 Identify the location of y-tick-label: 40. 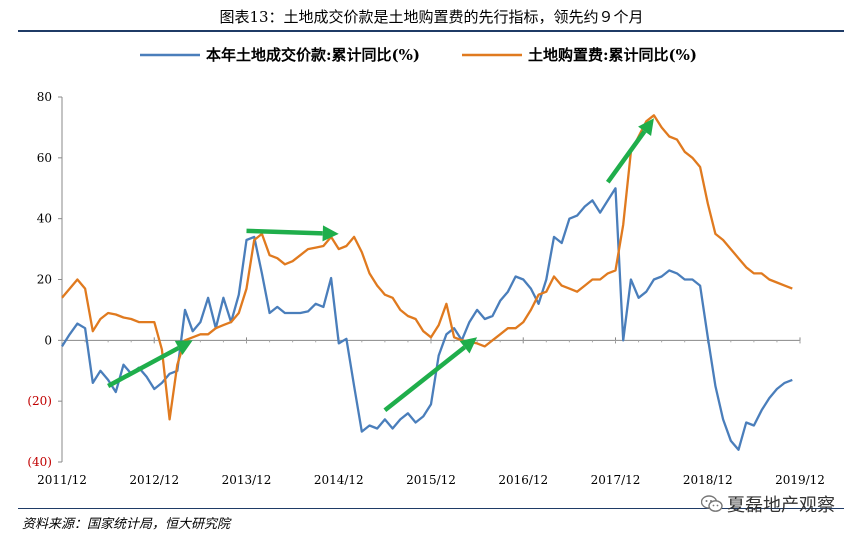
(44, 219).